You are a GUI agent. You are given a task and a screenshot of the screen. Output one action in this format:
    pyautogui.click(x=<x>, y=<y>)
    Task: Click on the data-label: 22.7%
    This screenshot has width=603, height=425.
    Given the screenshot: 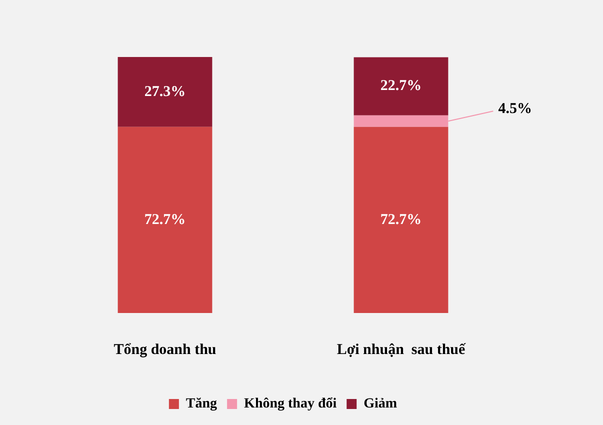 What is the action you would take?
    pyautogui.click(x=401, y=86)
    